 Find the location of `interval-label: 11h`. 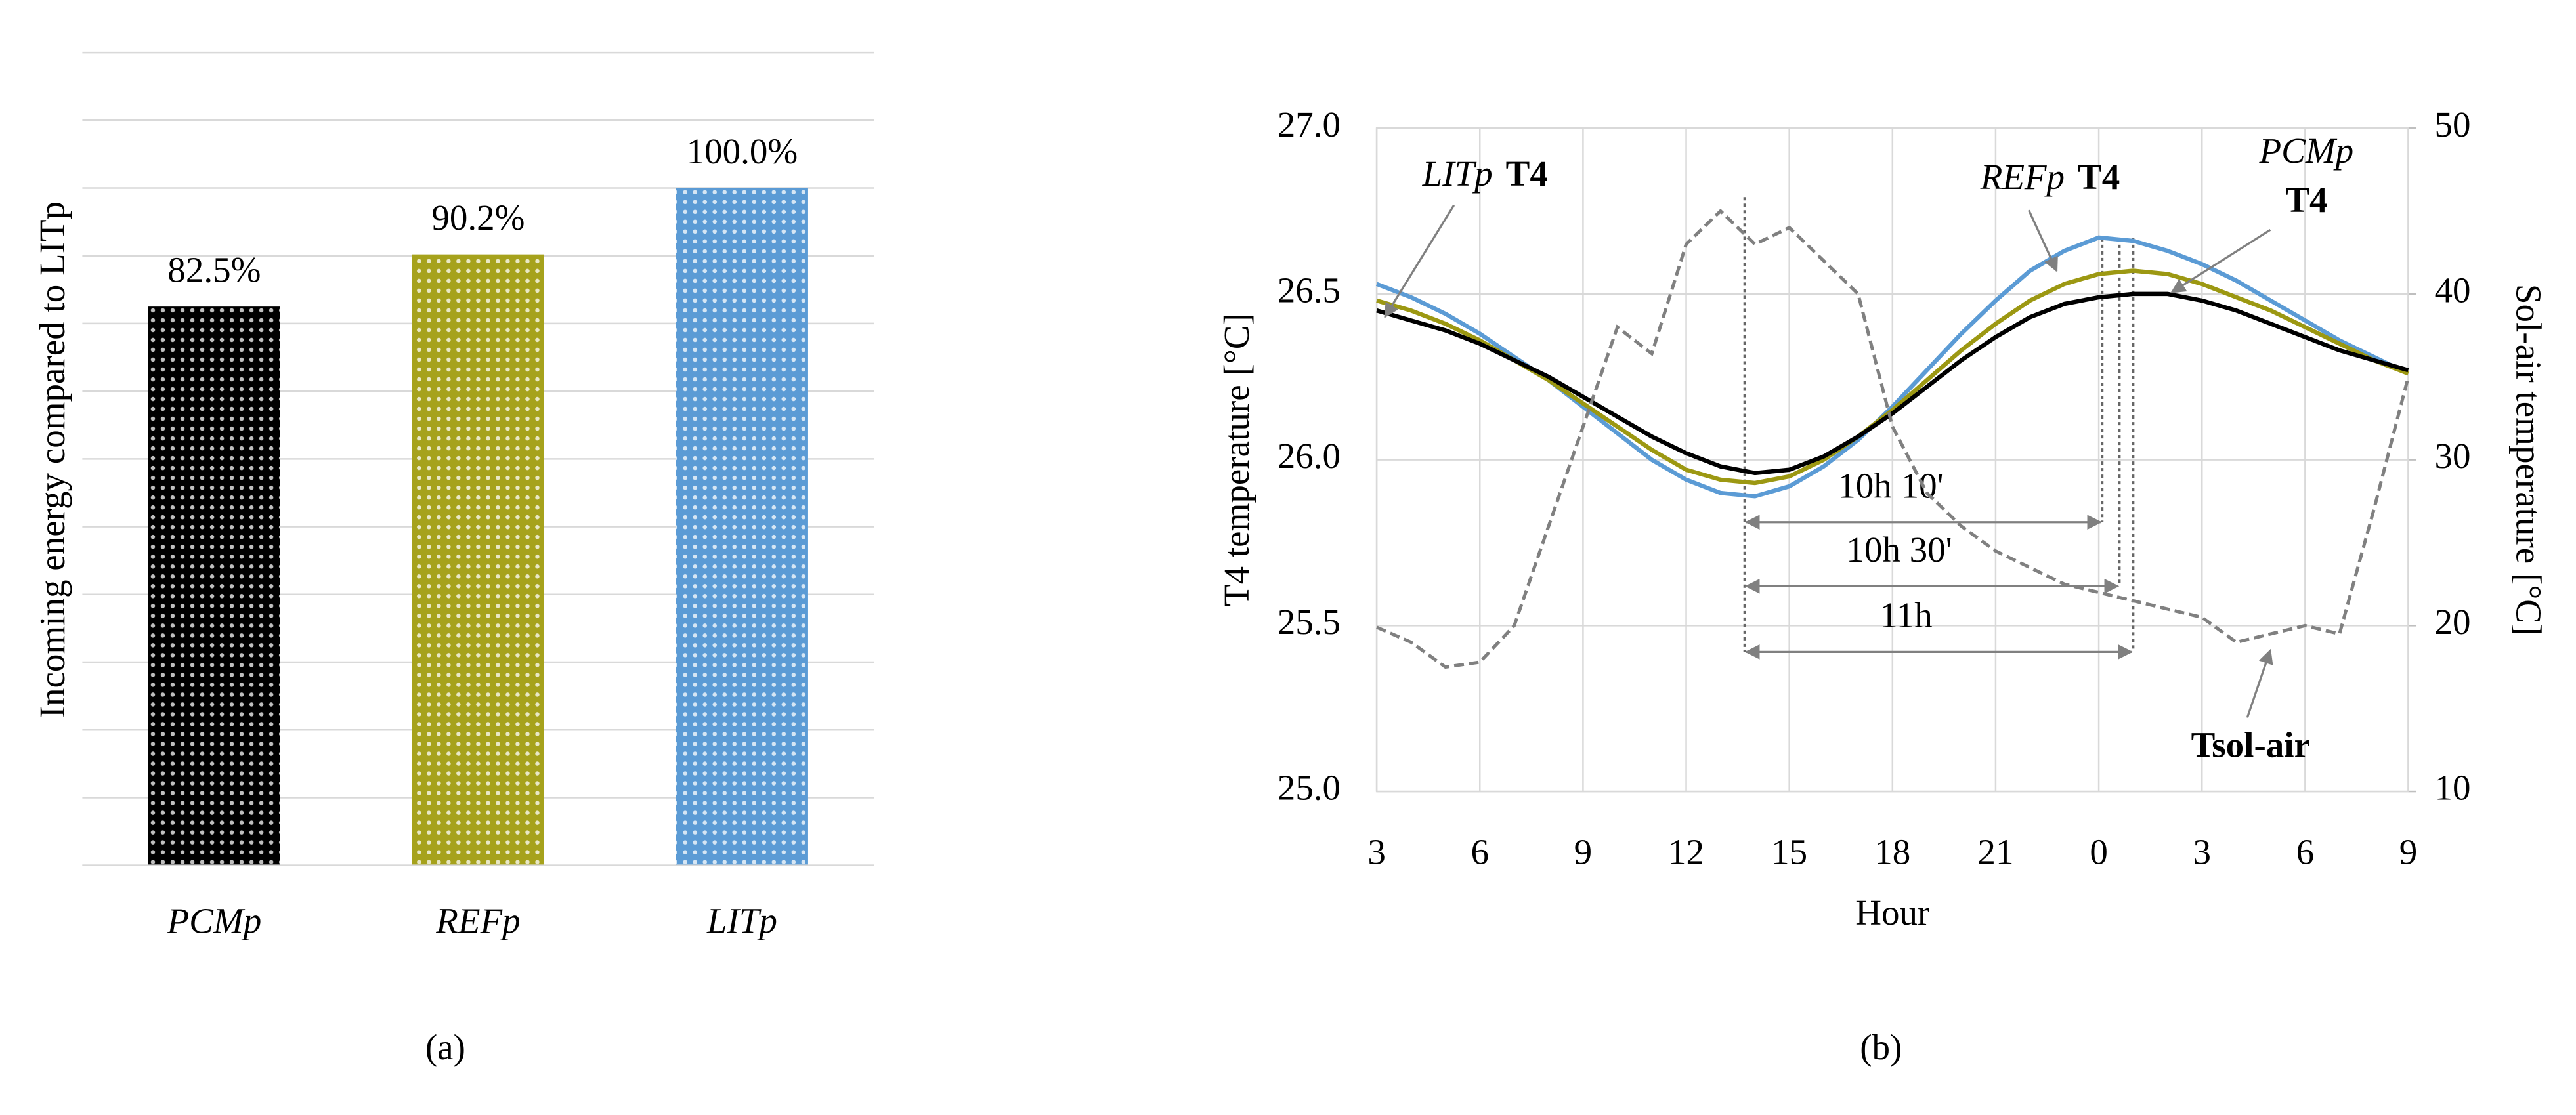

interval-label: 11h is located at coordinates (1906, 615).